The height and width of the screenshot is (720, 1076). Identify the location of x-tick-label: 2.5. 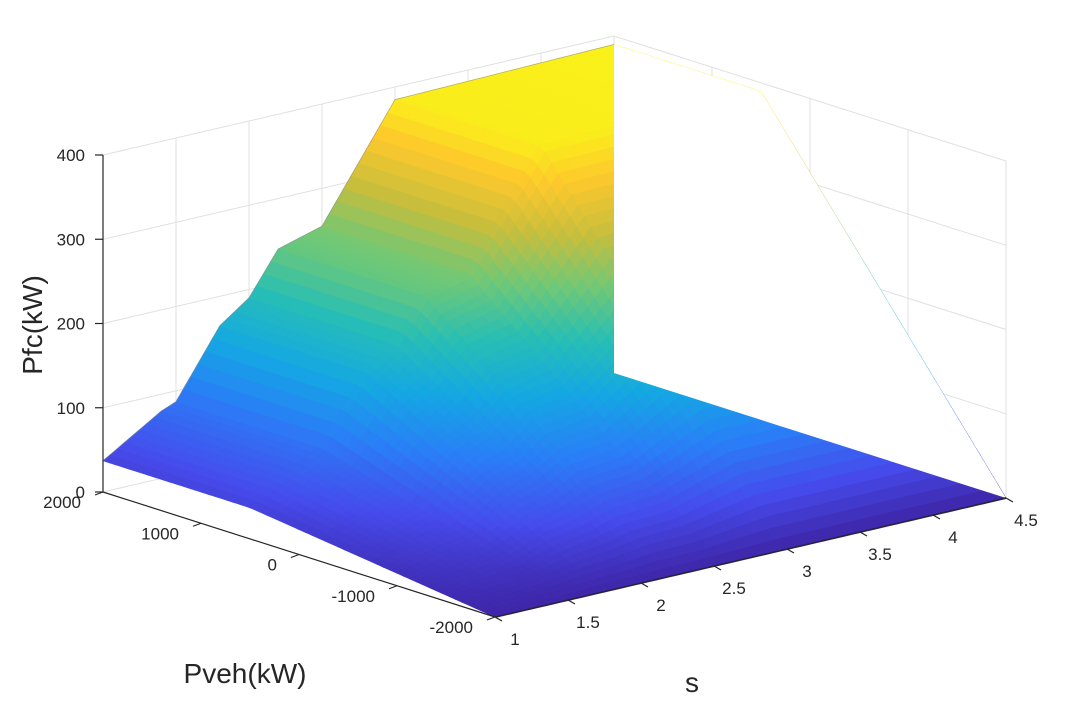
(734, 588).